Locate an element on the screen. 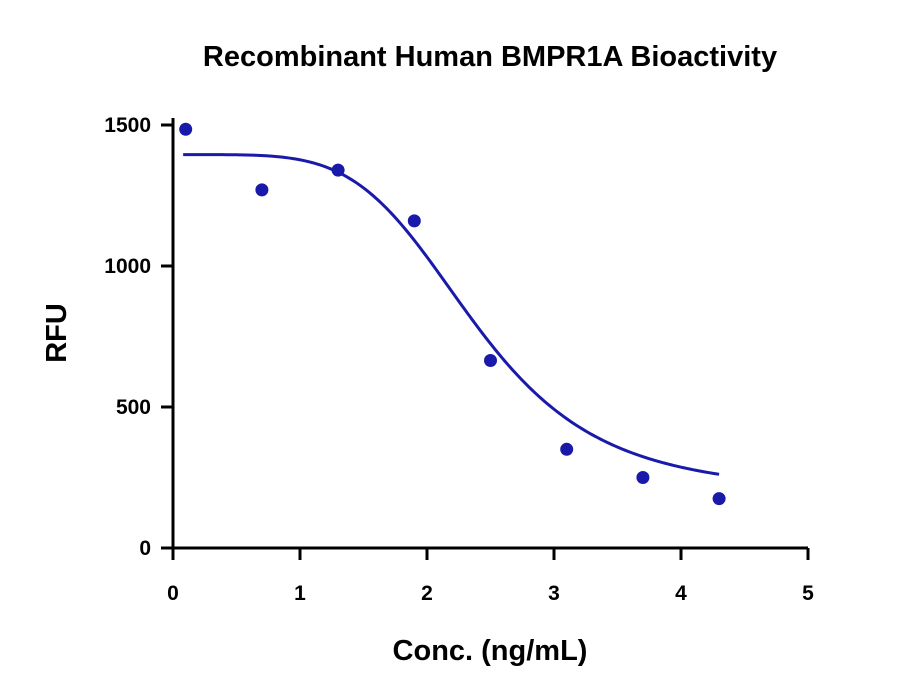 Image resolution: width=900 pixels, height=698 pixels. y-tick-label: 1000 is located at coordinates (127, 266).